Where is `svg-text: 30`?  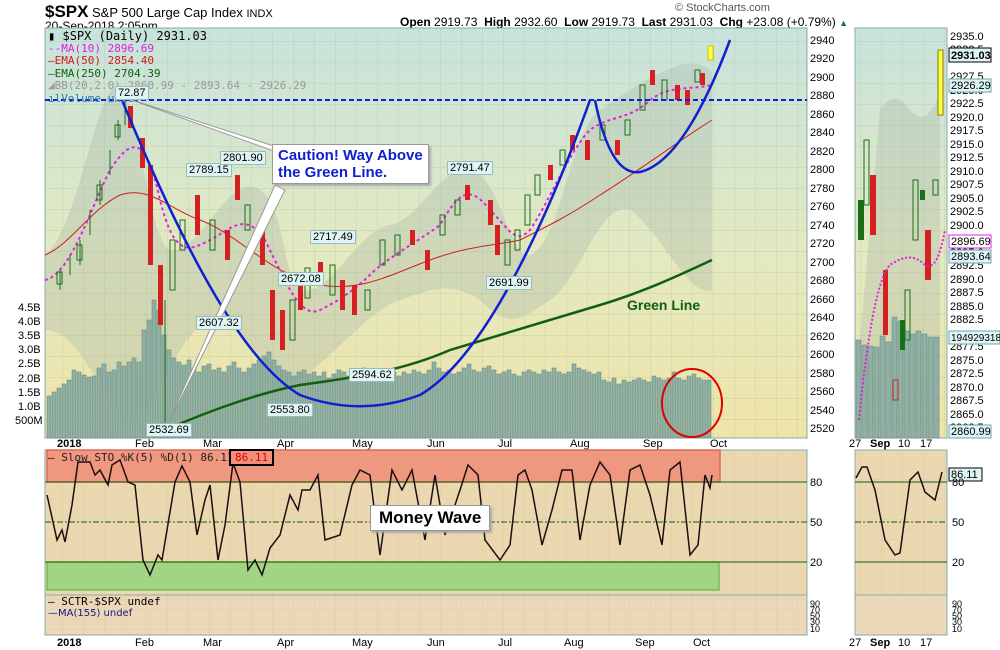
svg-text: 30 is located at coordinates (815, 622).